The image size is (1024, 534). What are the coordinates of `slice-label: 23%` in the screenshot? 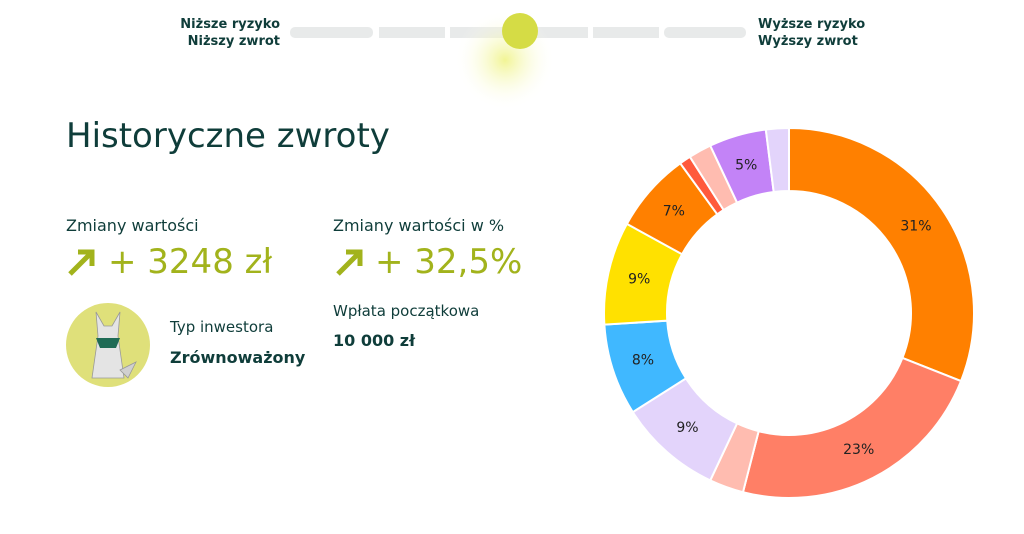 It's located at (858, 450).